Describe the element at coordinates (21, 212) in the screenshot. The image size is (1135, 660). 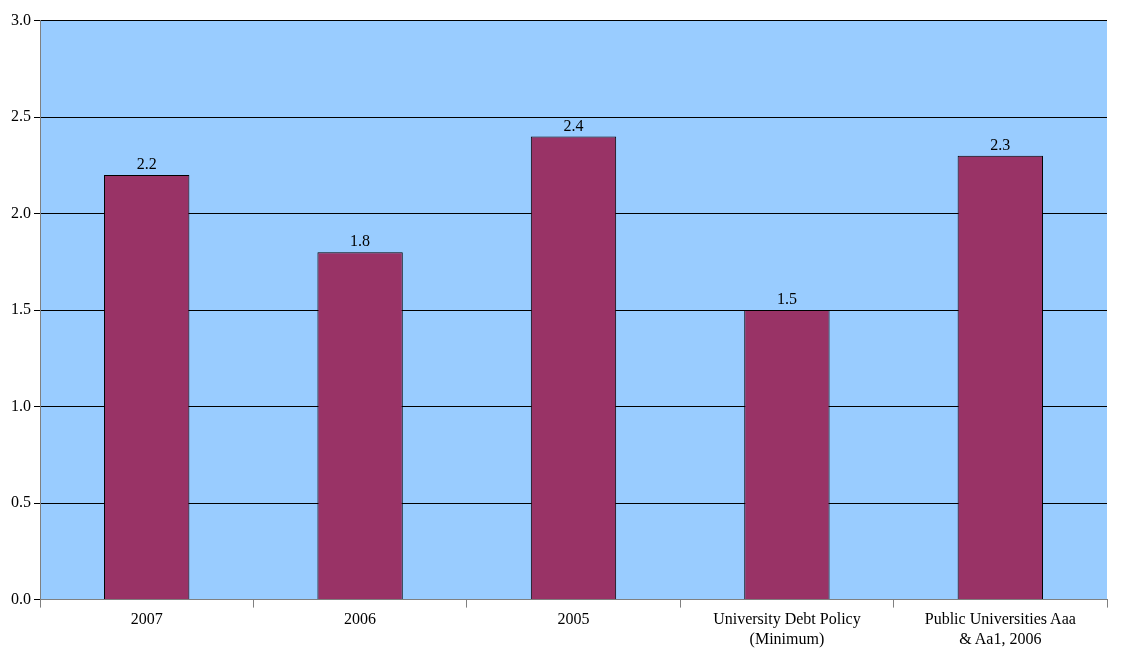
I see `y-tick-label: 2.0` at that location.